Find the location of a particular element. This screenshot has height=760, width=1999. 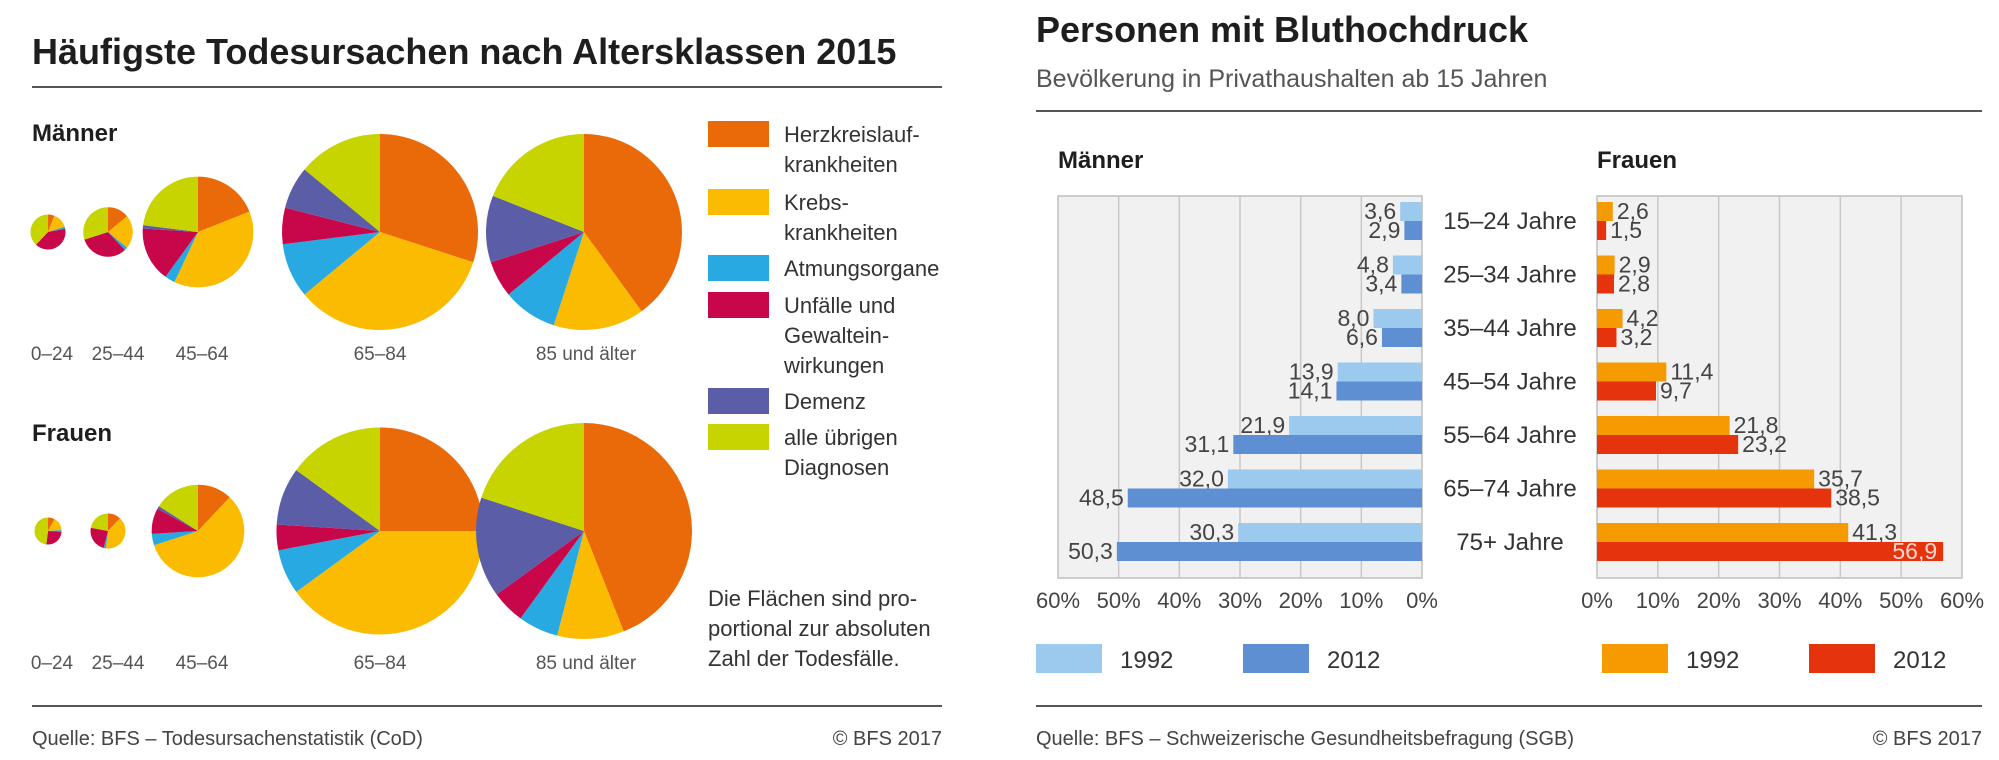

men-tick-label: 30% is located at coordinates (1240, 600).